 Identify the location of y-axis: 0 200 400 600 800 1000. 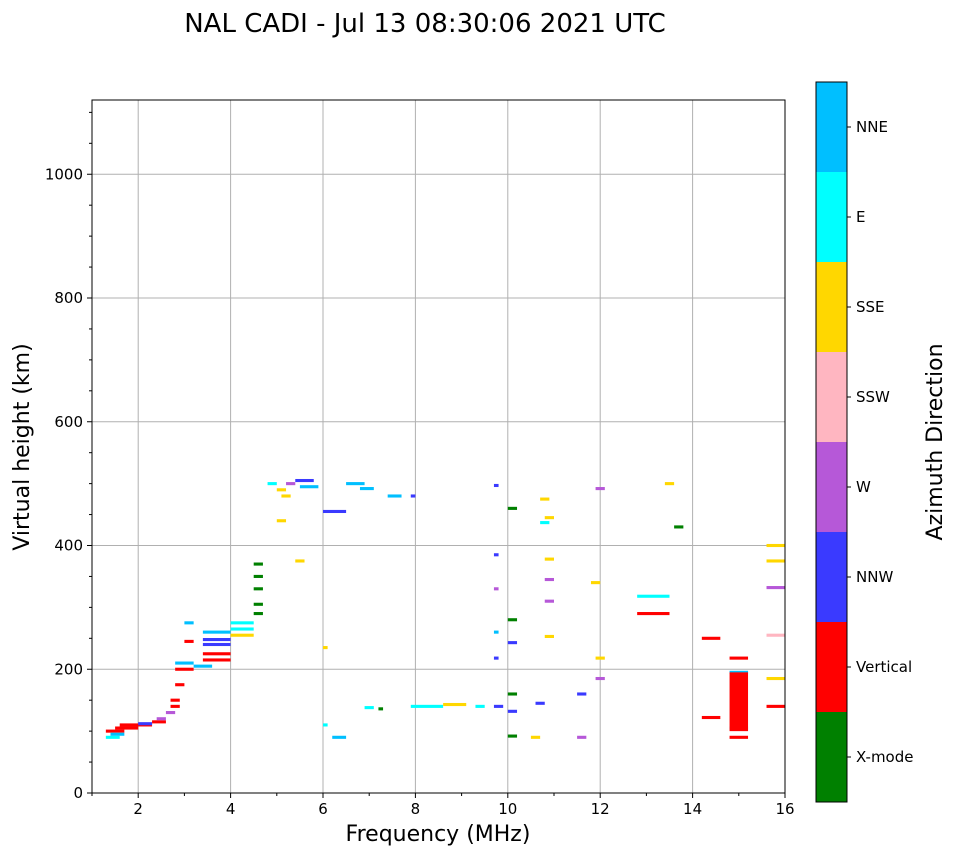
(68, 456).